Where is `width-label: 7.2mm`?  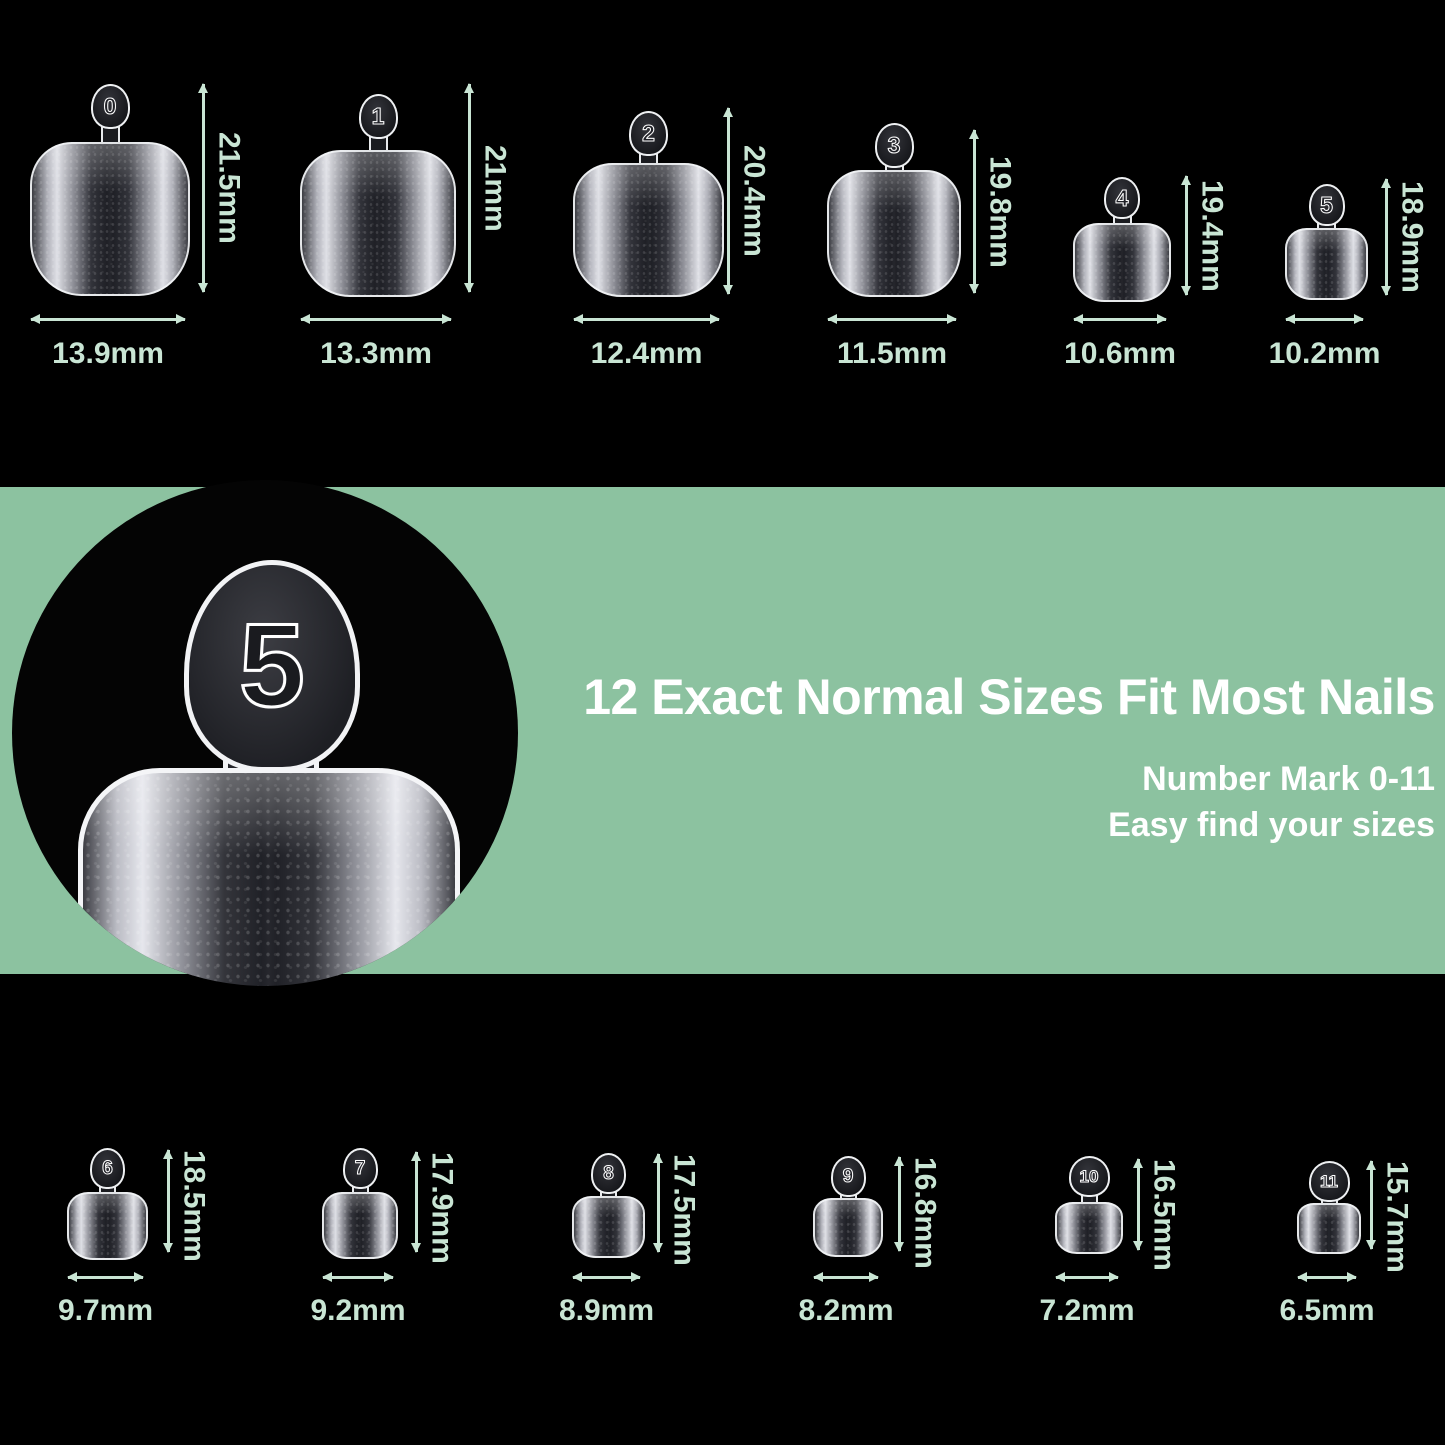
width-label: 7.2mm is located at coordinates (1087, 1310).